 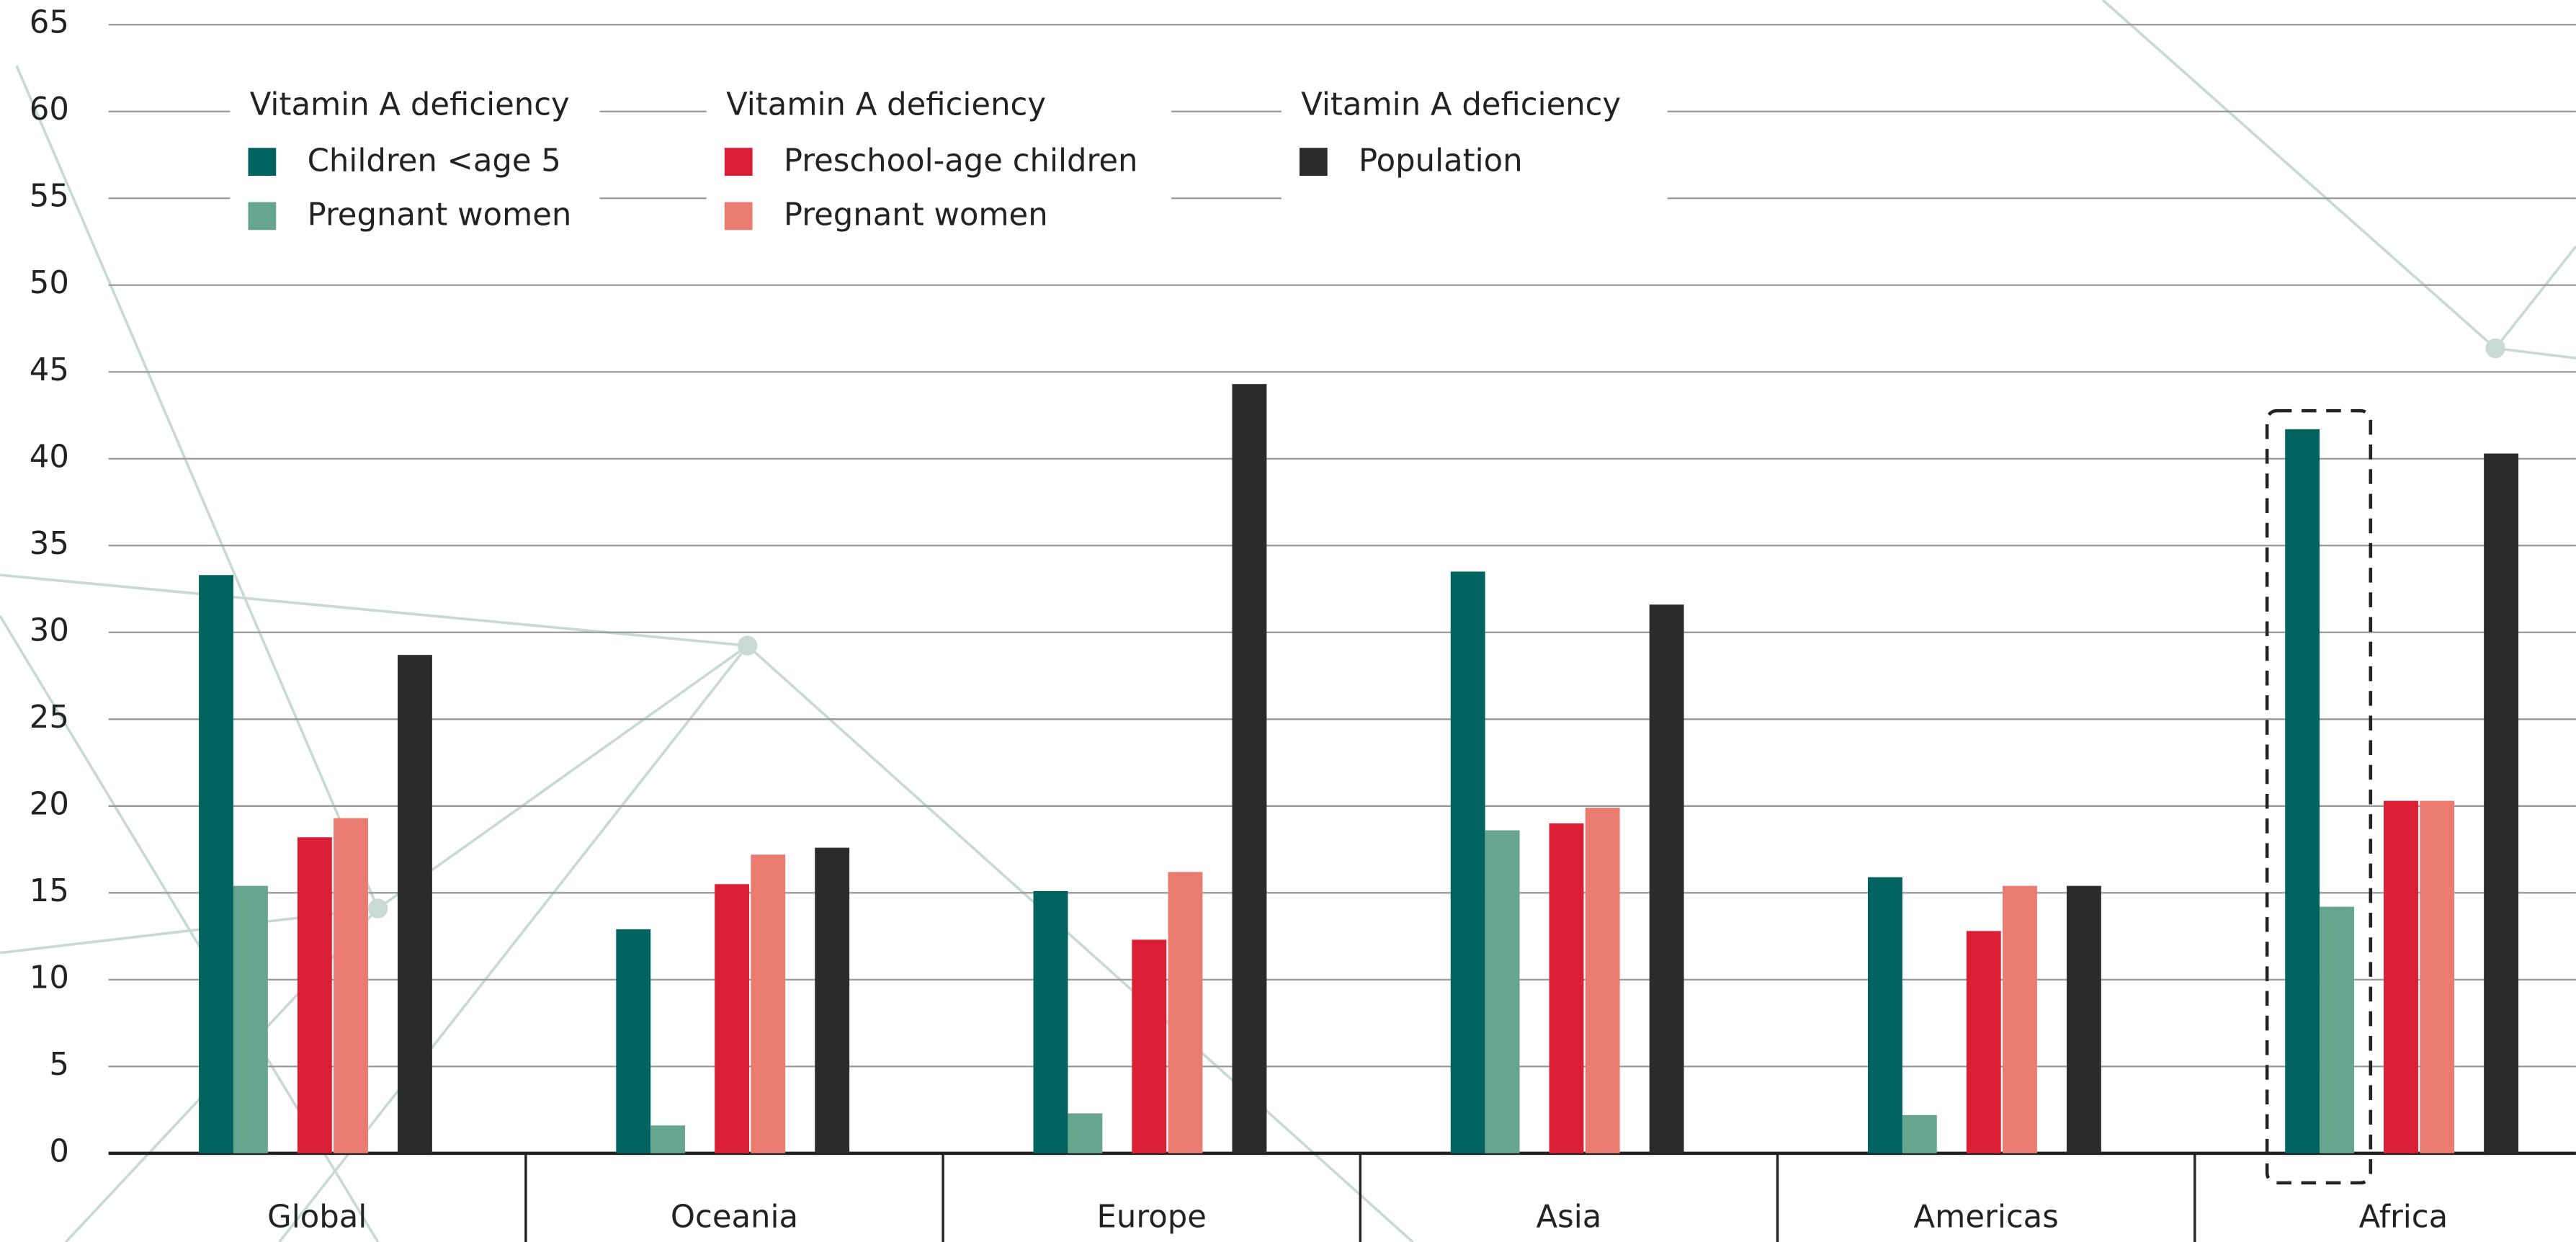 What do you see at coordinates (1569, 1217) in the screenshot?
I see `x-tick-label: Asia` at bounding box center [1569, 1217].